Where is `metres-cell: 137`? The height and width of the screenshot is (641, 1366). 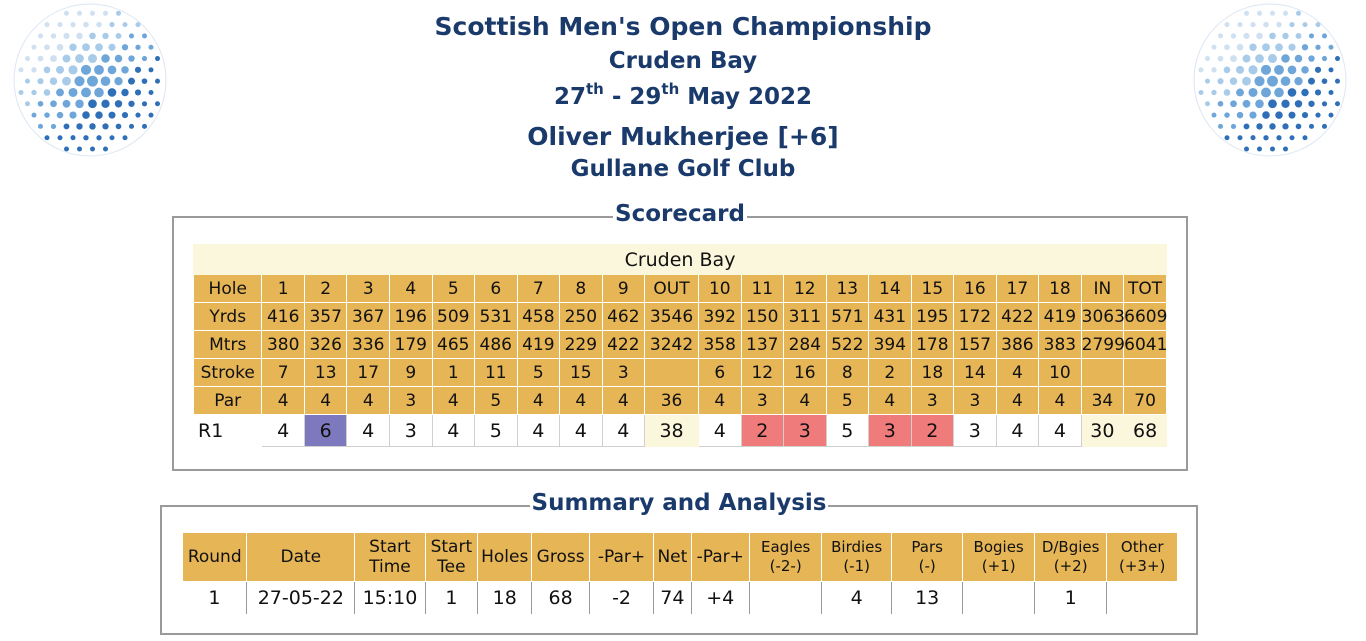
metres-cell: 137 is located at coordinates (762, 344).